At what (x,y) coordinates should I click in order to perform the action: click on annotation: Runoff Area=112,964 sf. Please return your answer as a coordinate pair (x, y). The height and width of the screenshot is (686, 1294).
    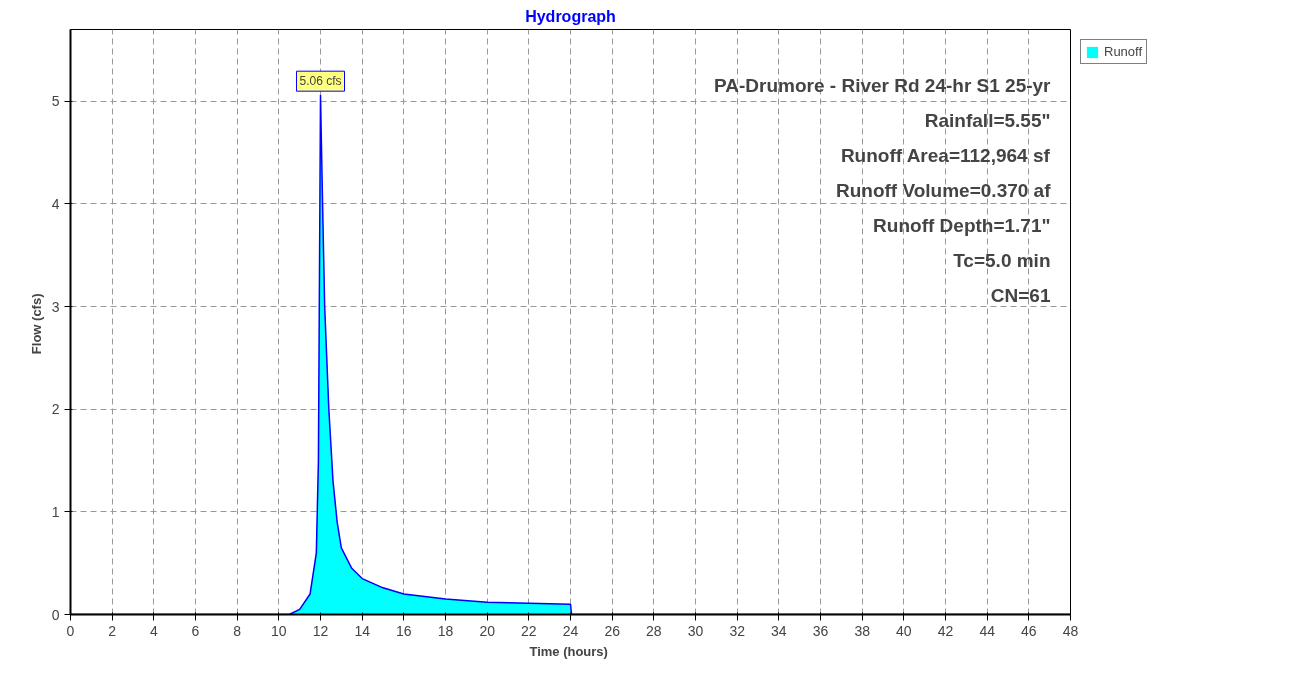
    Looking at the image, I should click on (945, 155).